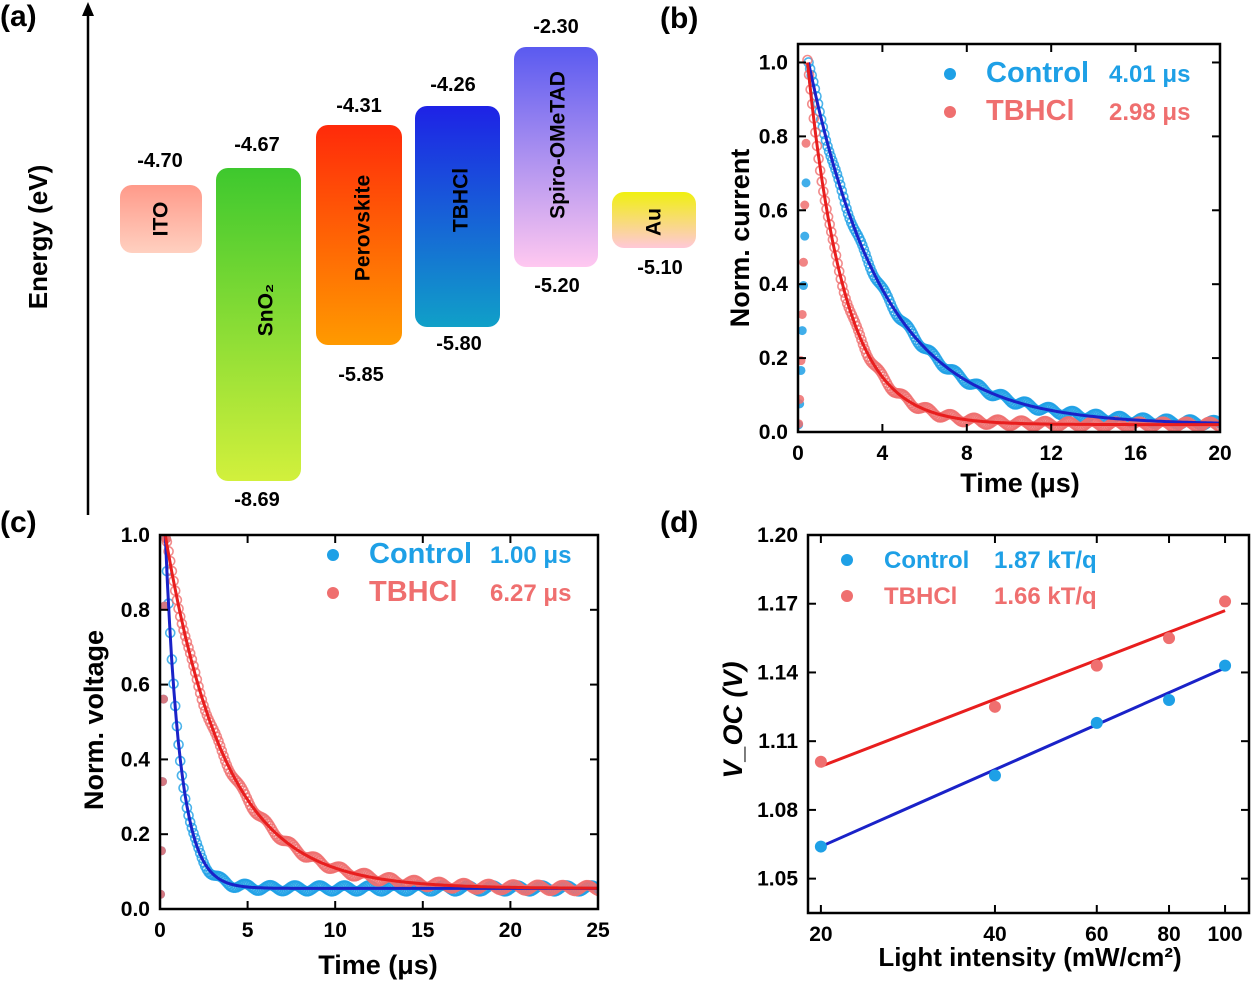 The height and width of the screenshot is (982, 1256). What do you see at coordinates (679, 18) in the screenshot?
I see `panel-label-b: (b)` at bounding box center [679, 18].